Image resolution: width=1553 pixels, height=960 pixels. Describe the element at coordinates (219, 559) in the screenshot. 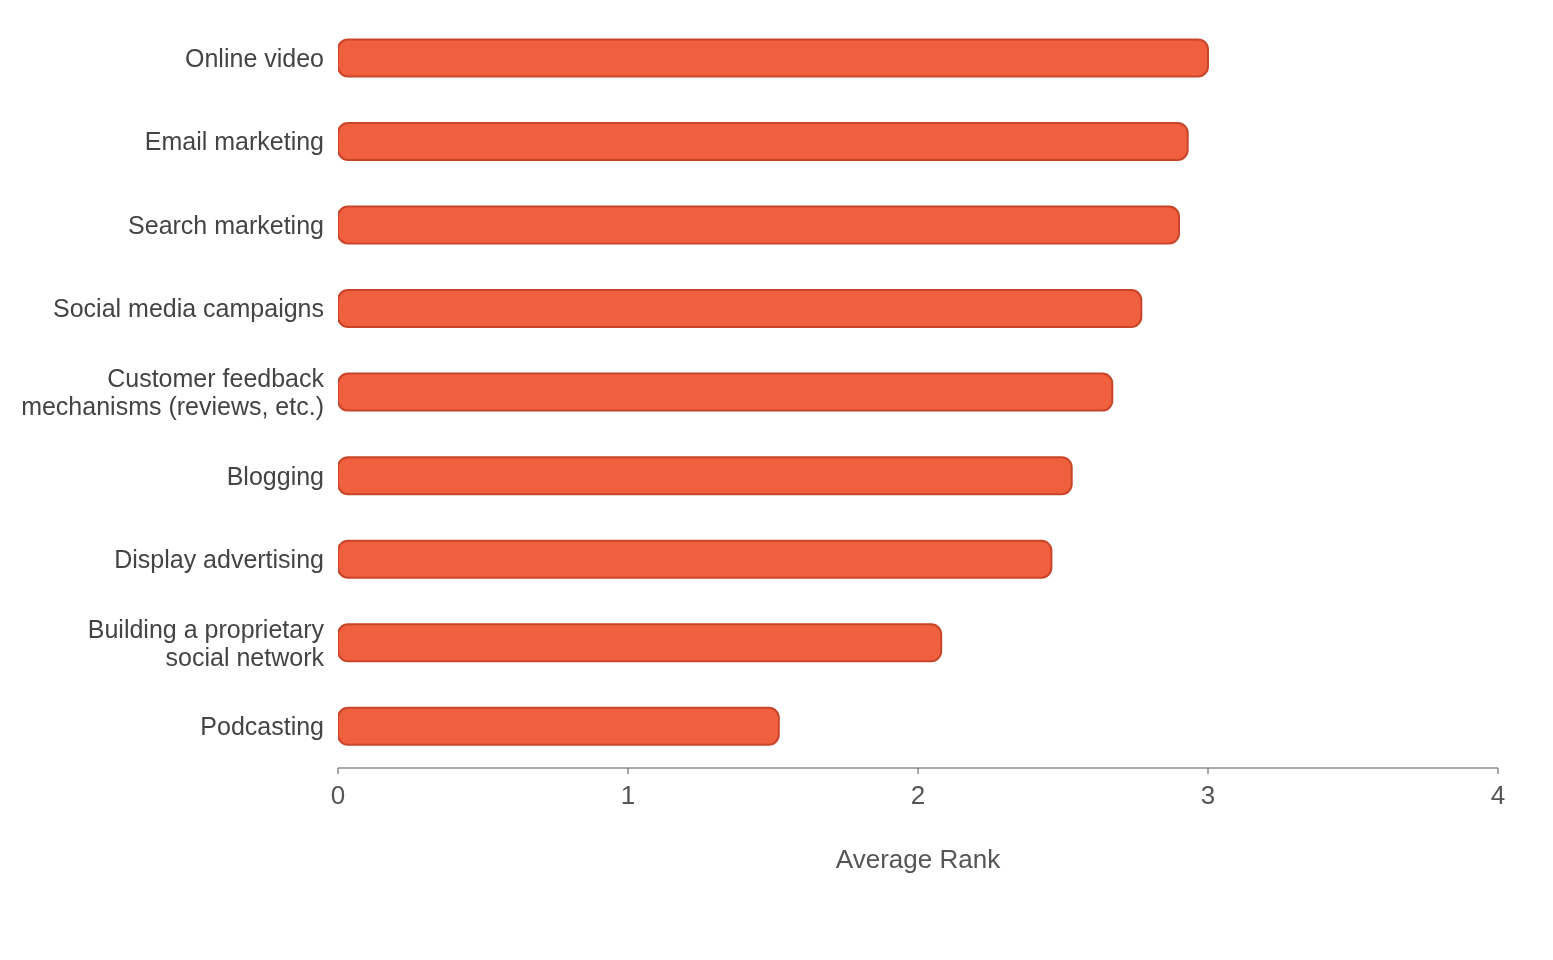

I see `y-tick-label: Display advertising` at that location.